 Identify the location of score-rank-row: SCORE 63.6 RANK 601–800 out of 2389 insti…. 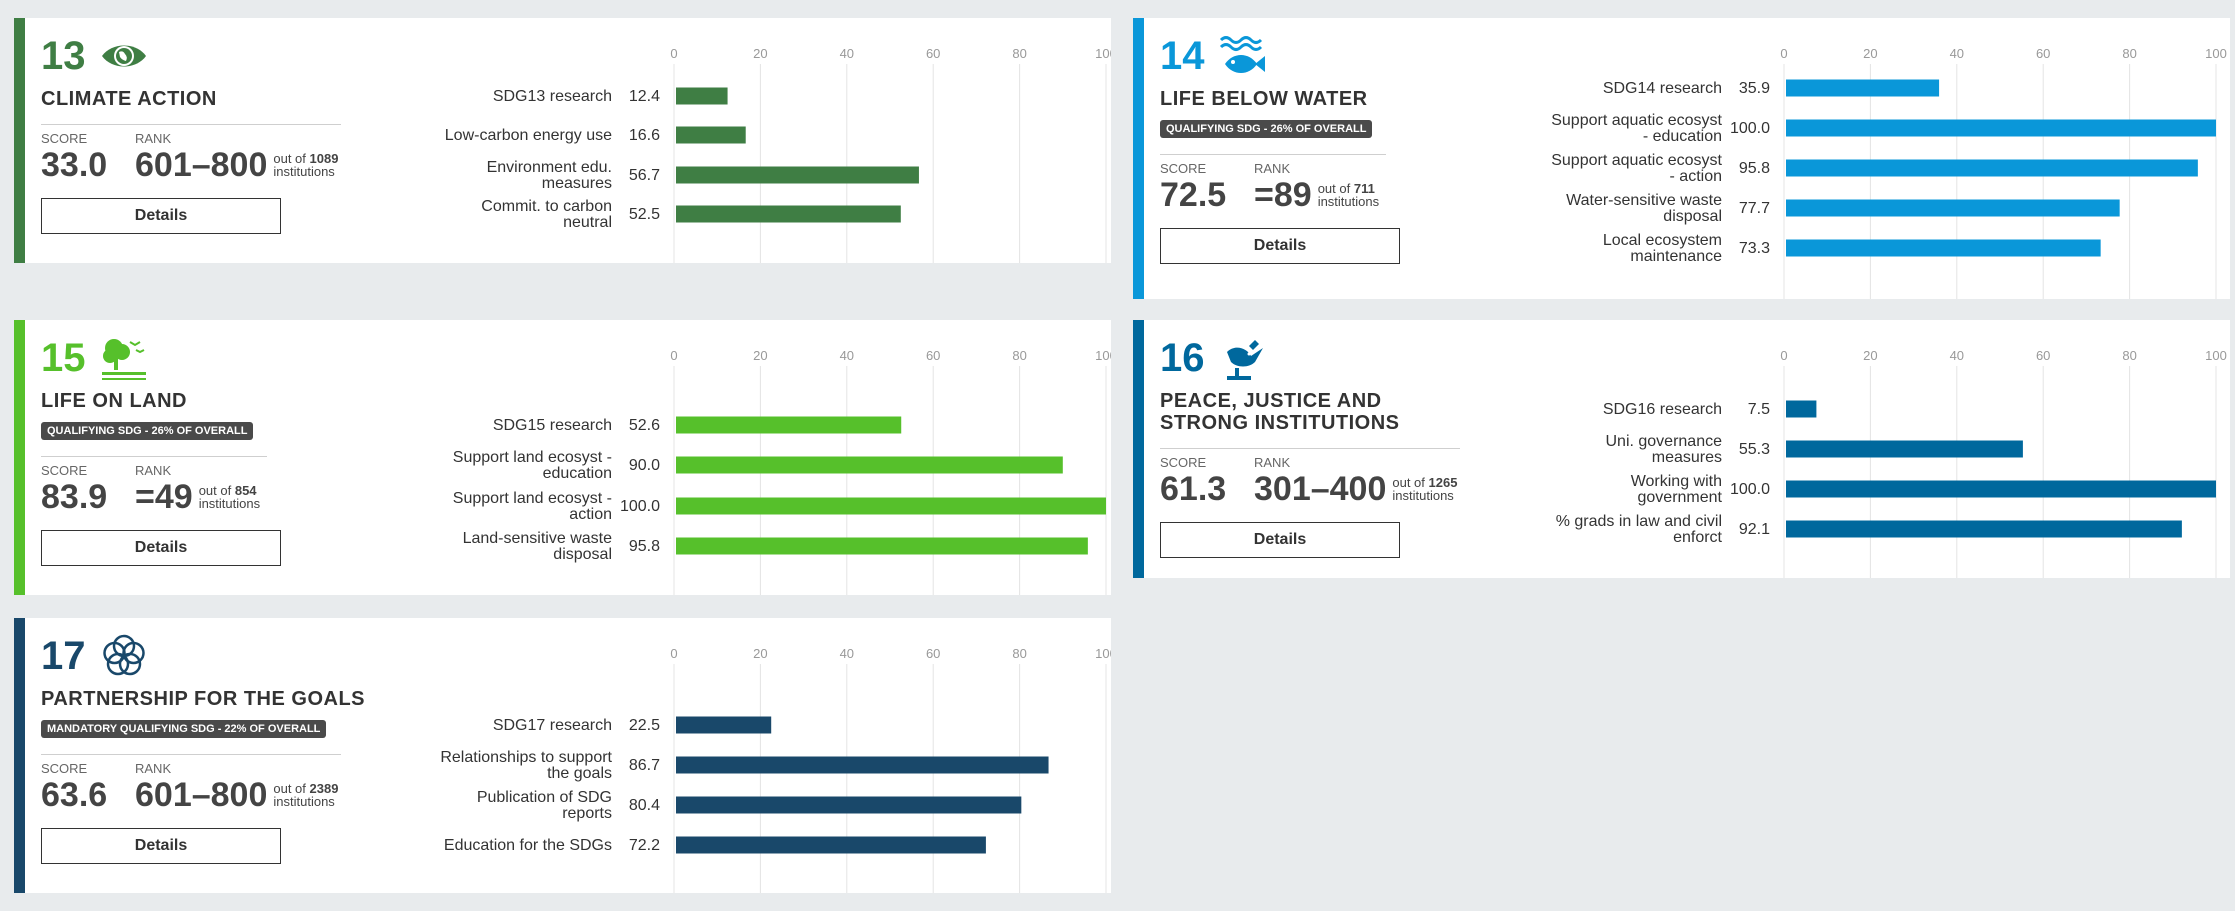
(191, 784).